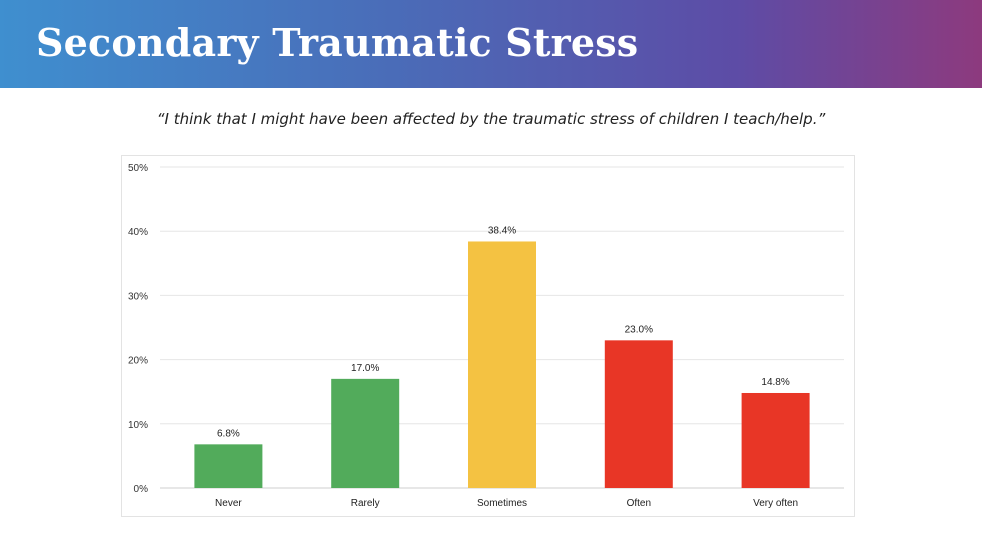 The height and width of the screenshot is (543, 982). Describe the element at coordinates (138, 168) in the screenshot. I see `y-tick-label: 50%` at that location.